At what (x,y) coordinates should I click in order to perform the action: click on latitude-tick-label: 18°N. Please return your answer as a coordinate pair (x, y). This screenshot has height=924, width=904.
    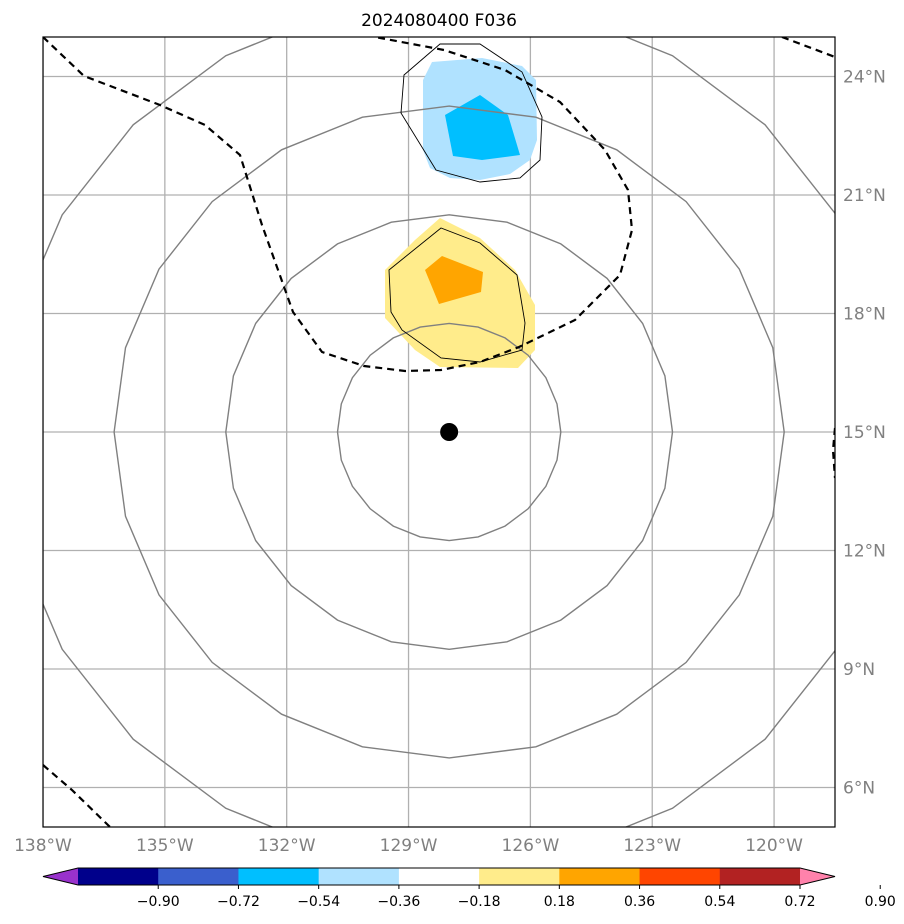
    Looking at the image, I should click on (864, 315).